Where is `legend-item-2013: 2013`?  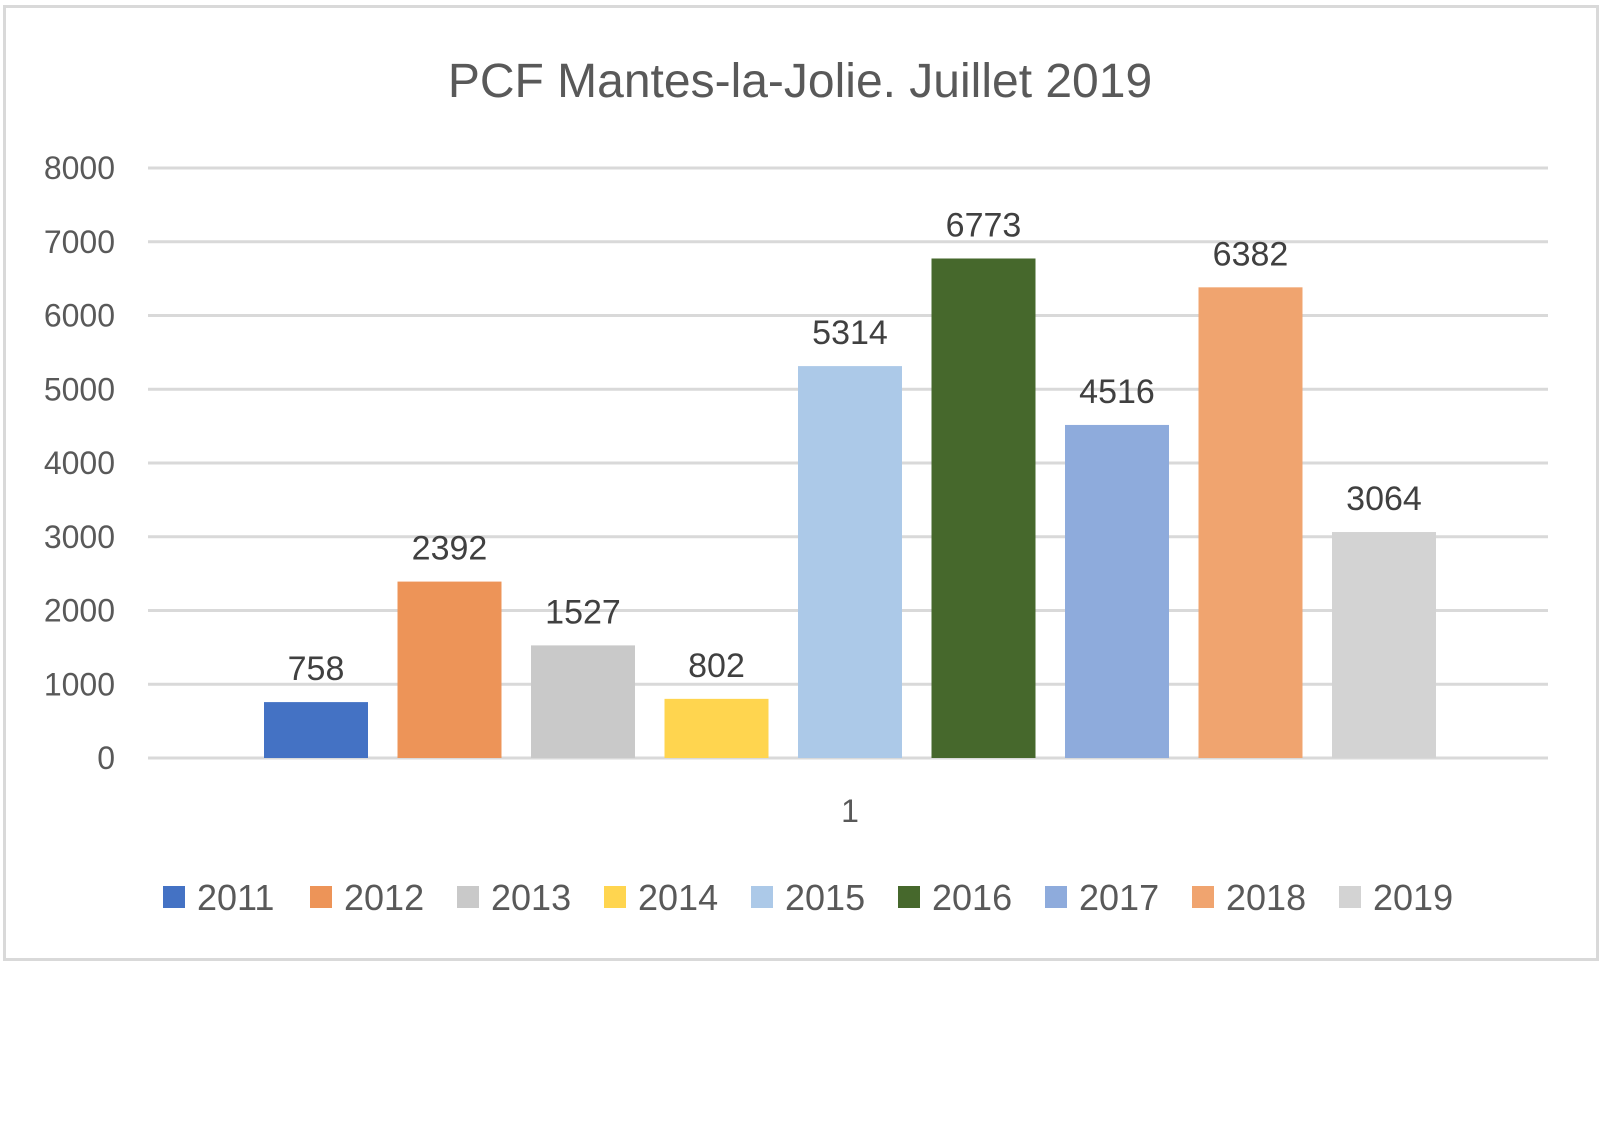 legend-item-2013: 2013 is located at coordinates (514, 897).